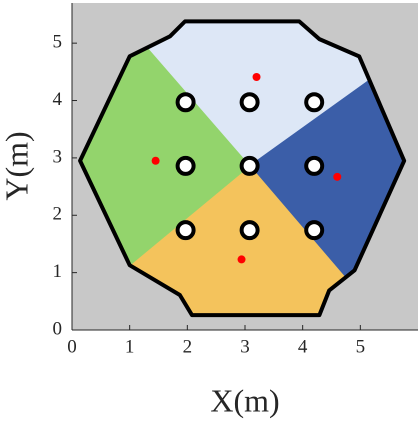  I want to click on x-tick-label: 2, so click(188, 346).